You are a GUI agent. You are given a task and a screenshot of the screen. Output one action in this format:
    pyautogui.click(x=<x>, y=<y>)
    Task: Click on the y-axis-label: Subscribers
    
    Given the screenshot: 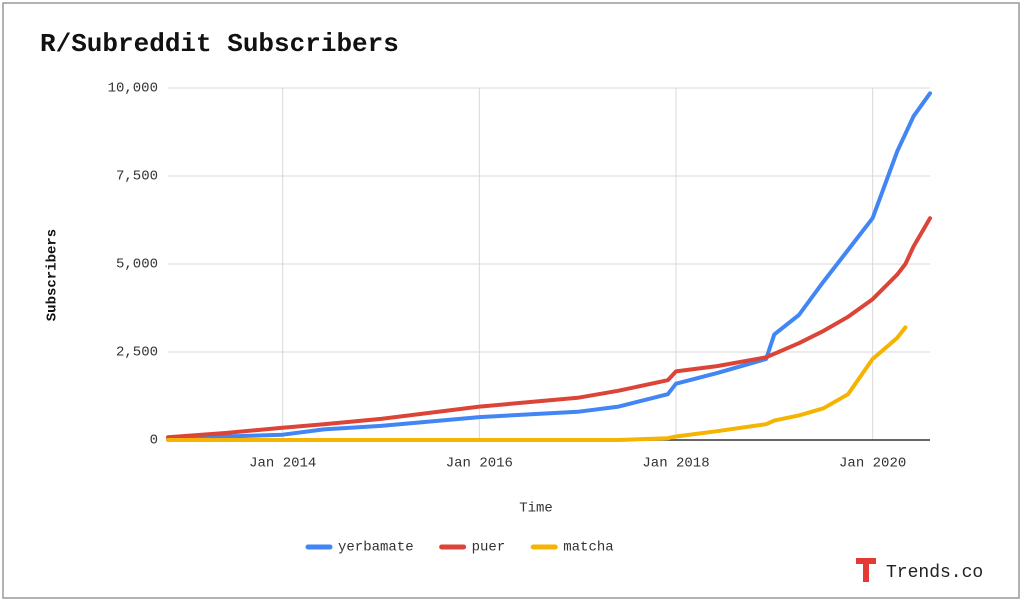 What is the action you would take?
    pyautogui.click(x=53, y=275)
    